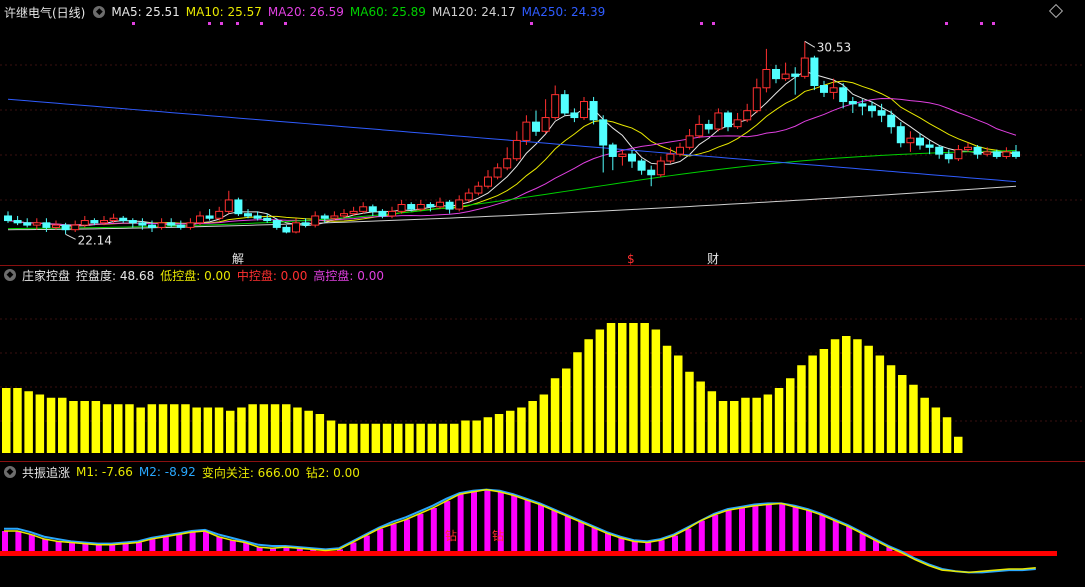 The width and height of the screenshot is (1085, 587). Describe the element at coordinates (10, 472) in the screenshot. I see `panel3-circle-icon: ◆` at that location.